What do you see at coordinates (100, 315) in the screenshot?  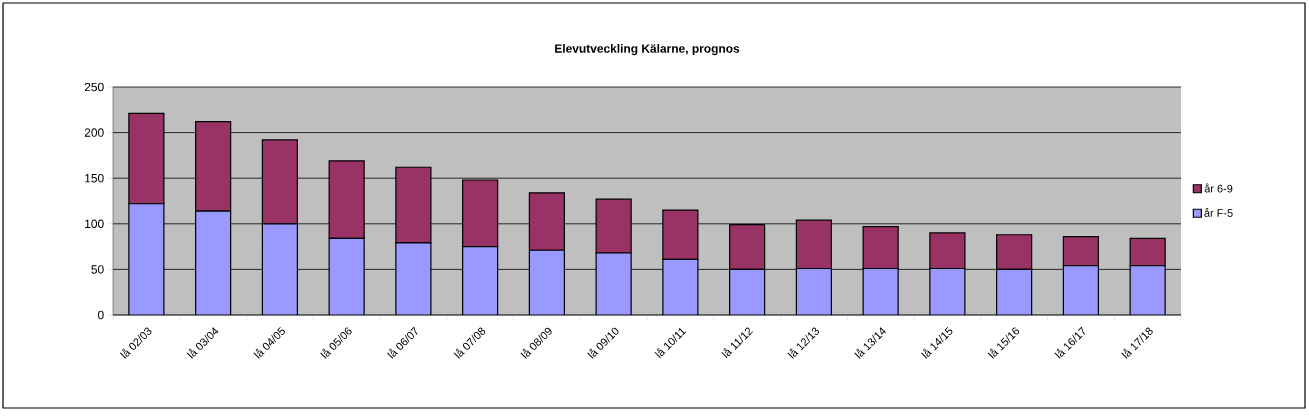 I see `y-tick-label: 0` at bounding box center [100, 315].